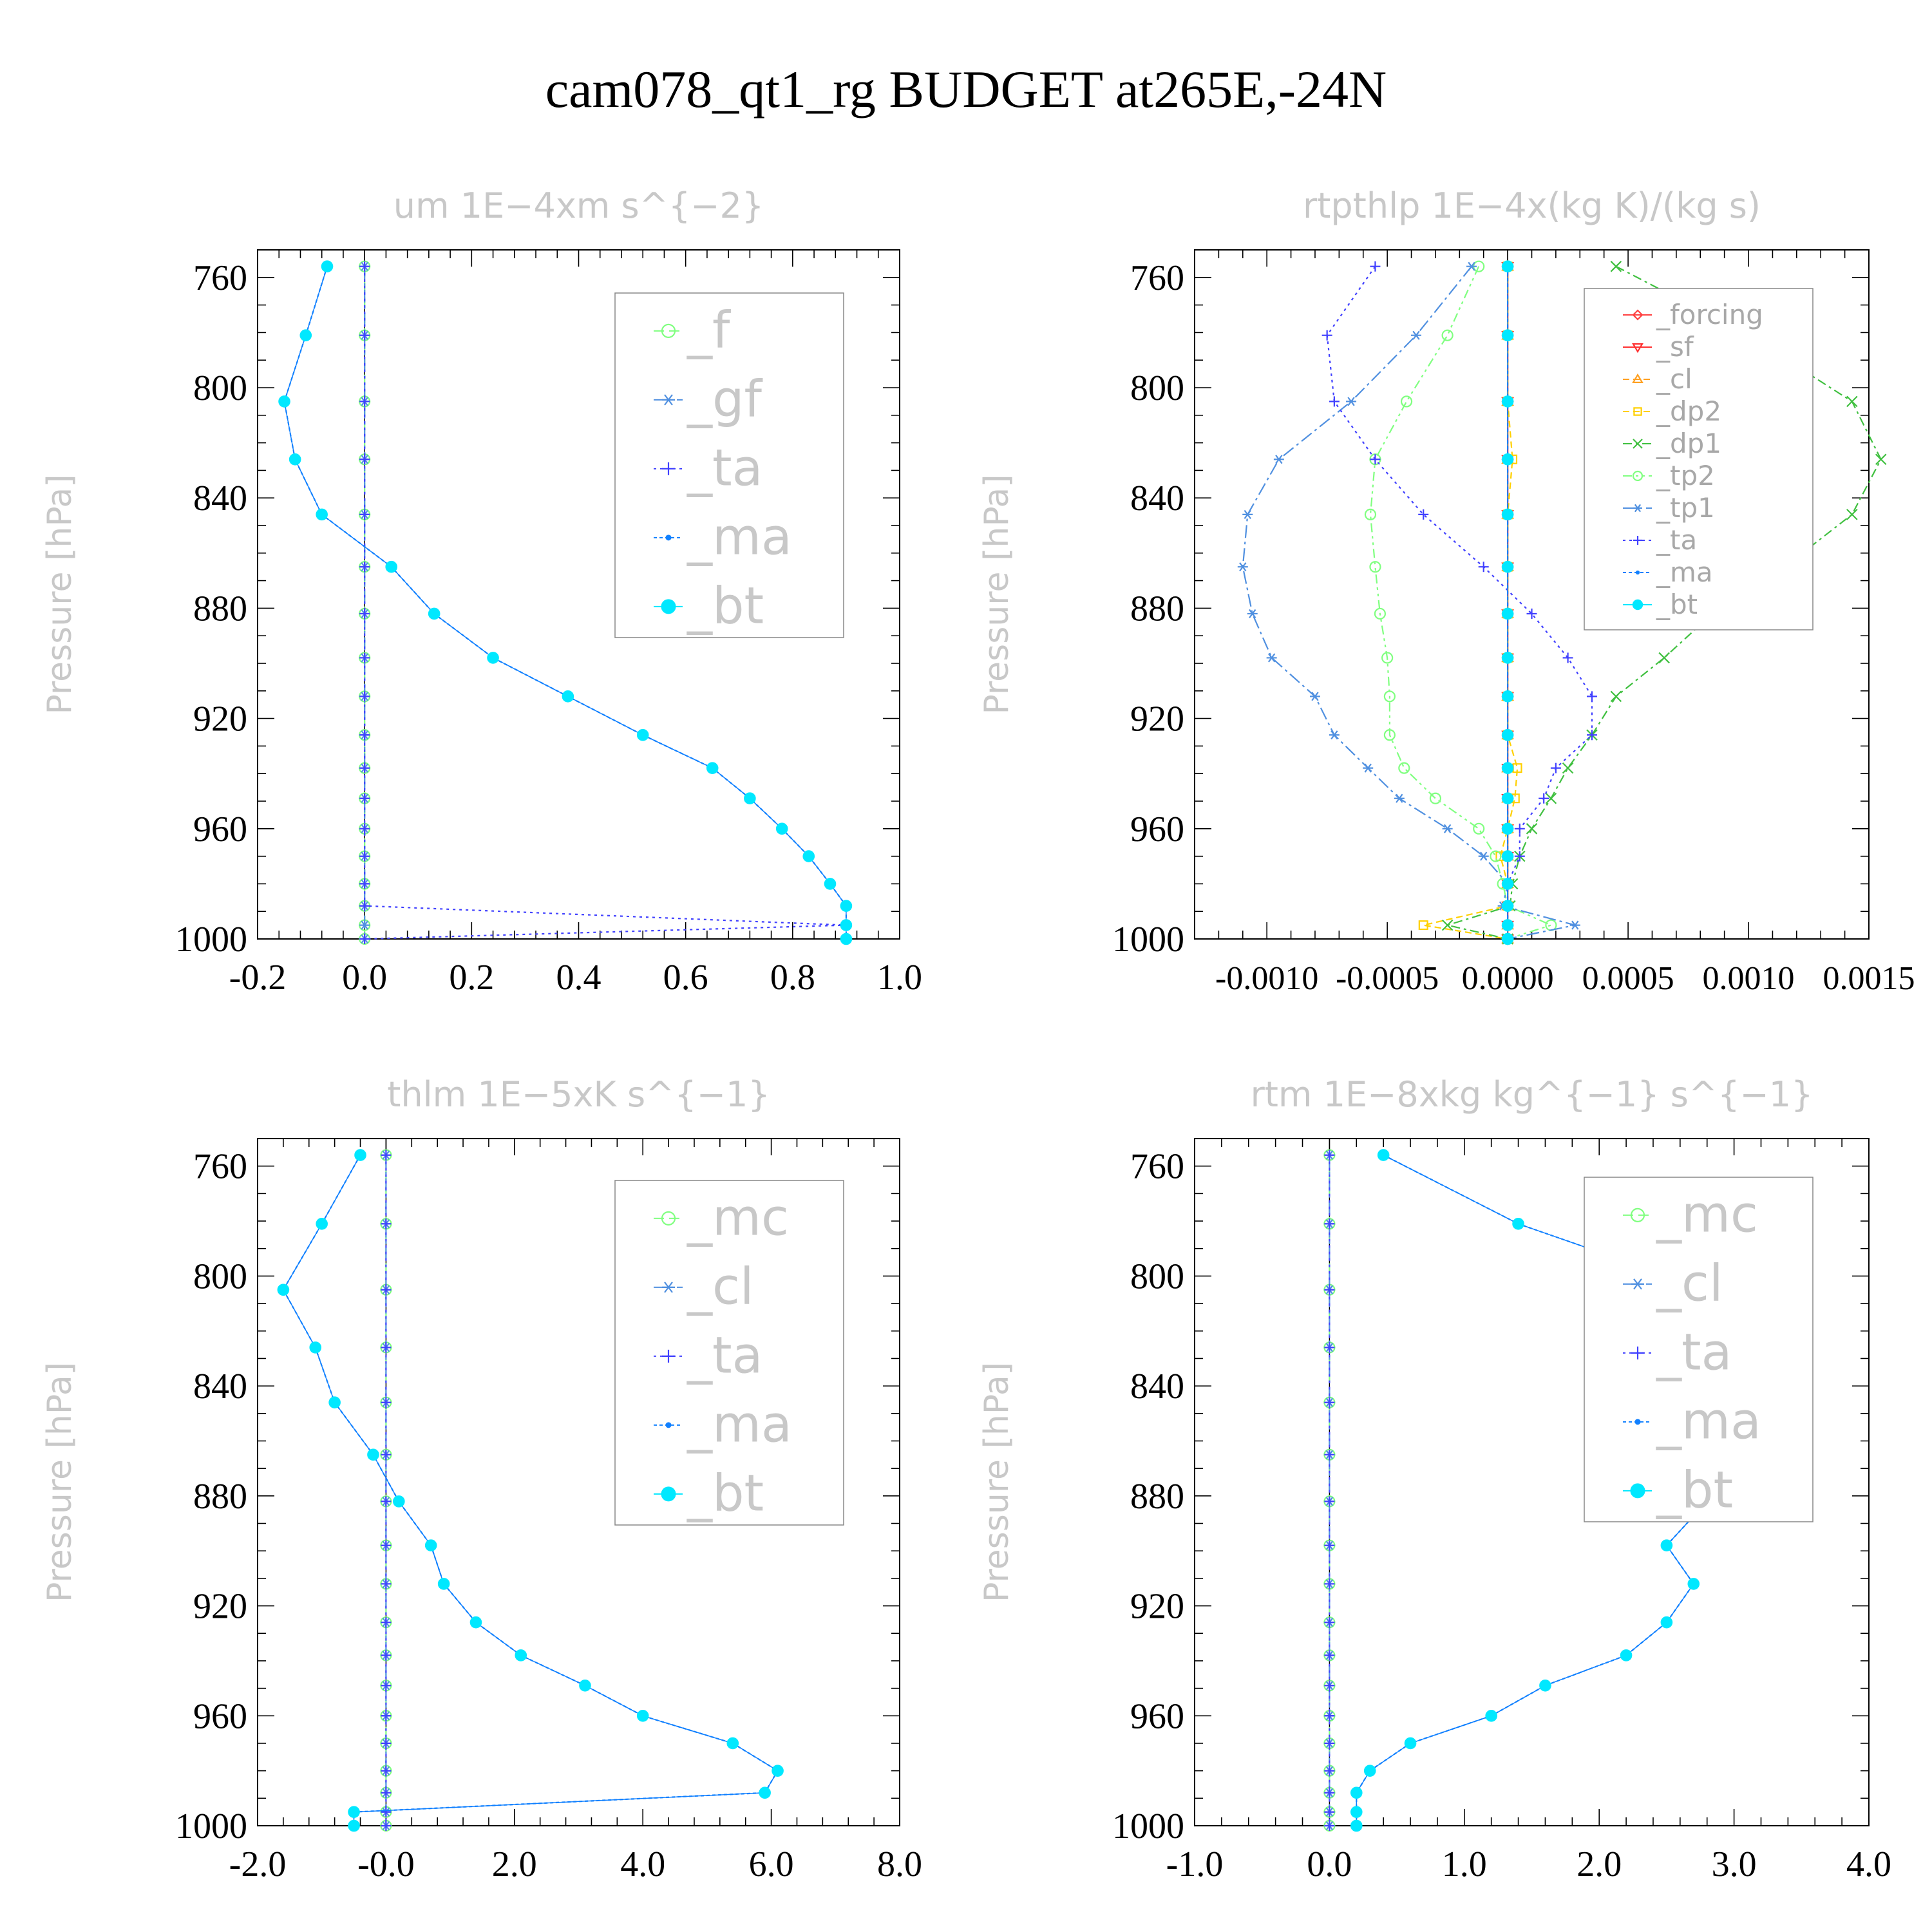 Image resolution: width=1932 pixels, height=1932 pixels. Describe the element at coordinates (258, 978) in the screenshot. I see `x-tick-label: -0.2` at that location.